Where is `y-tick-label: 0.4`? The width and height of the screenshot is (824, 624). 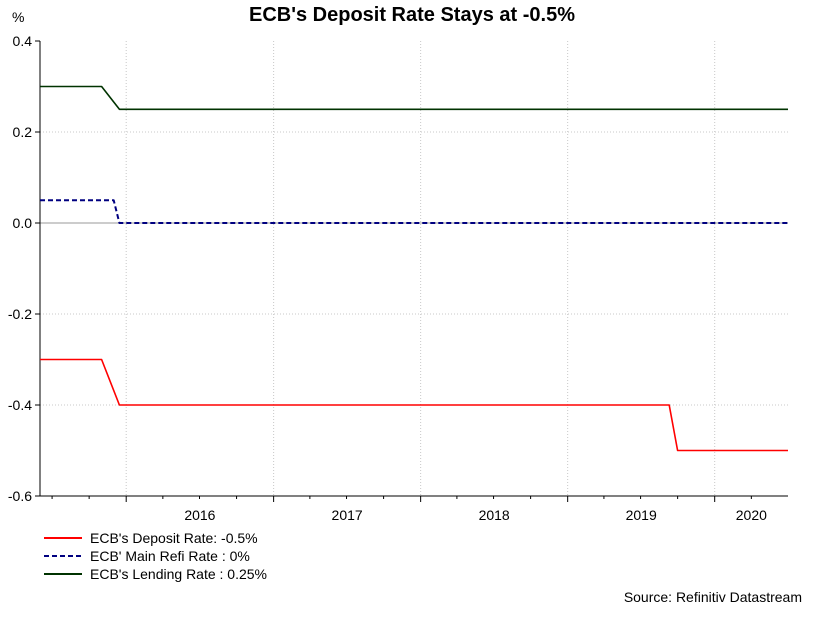
y-tick-label: 0.4 is located at coordinates (23, 41).